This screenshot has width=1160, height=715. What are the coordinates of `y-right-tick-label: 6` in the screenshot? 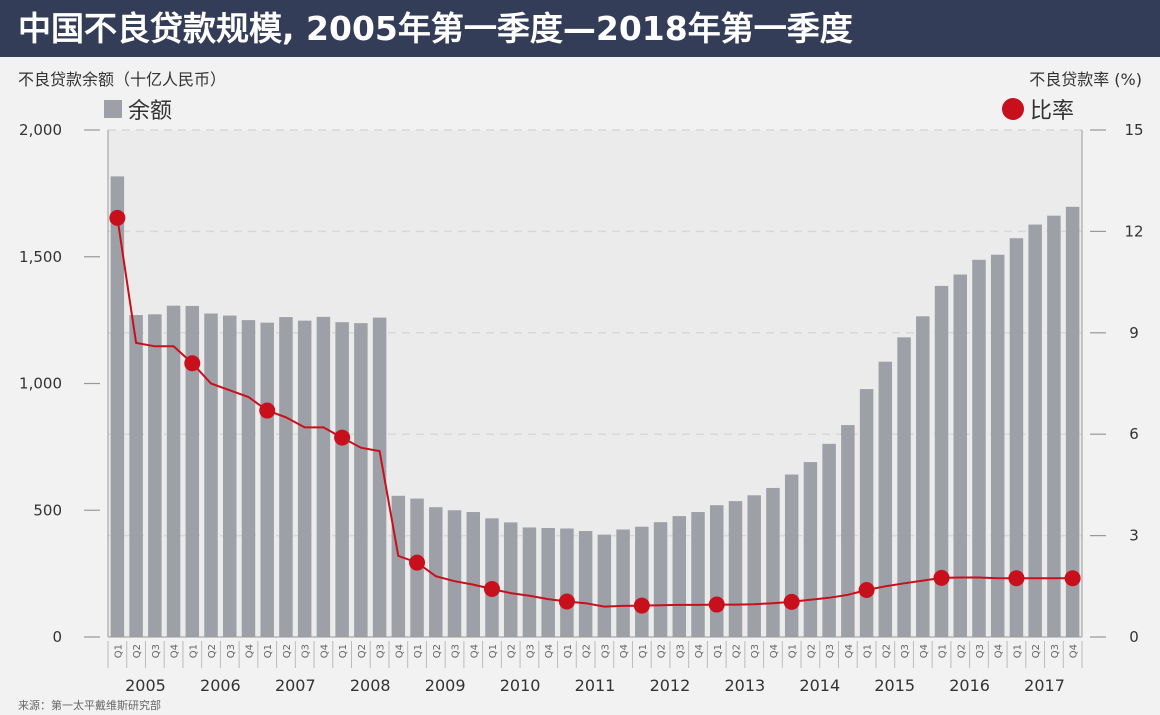 It's located at (1134, 434).